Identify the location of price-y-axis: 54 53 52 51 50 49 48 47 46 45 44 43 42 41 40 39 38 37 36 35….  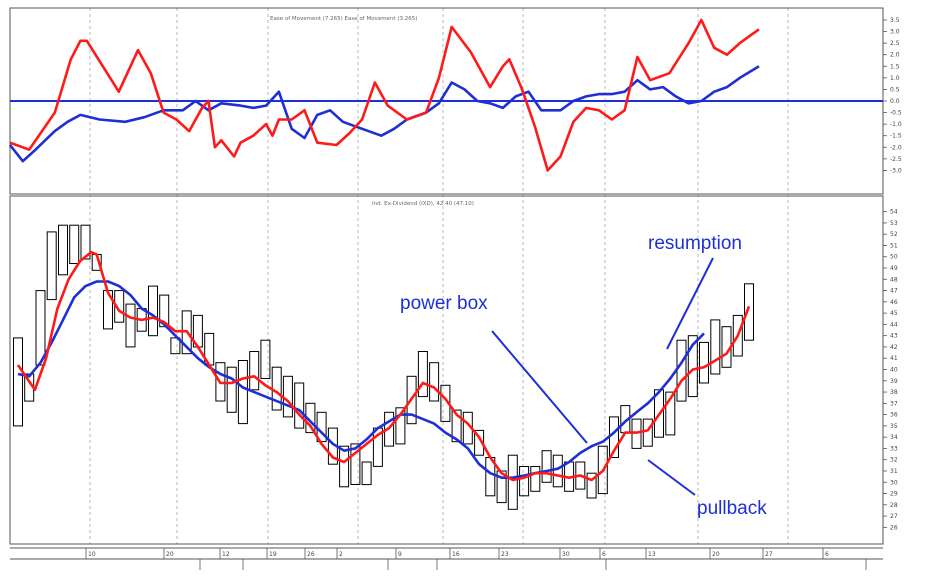
(890, 370).